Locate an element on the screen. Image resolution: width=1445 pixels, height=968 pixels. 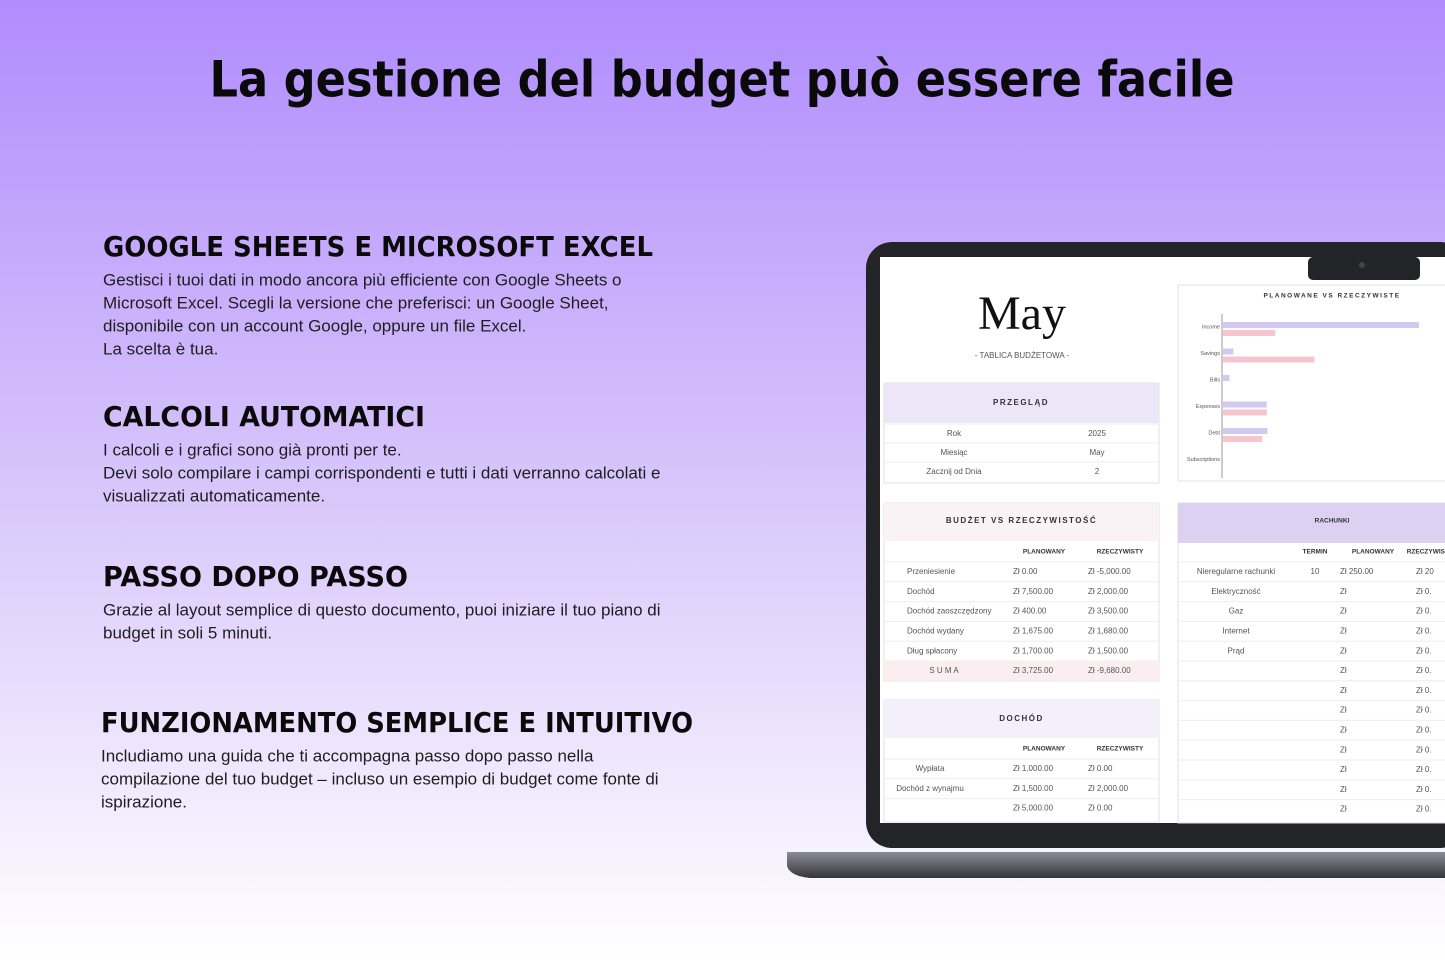
cell: Dochód zaoszczędzony is located at coordinates (949, 611).